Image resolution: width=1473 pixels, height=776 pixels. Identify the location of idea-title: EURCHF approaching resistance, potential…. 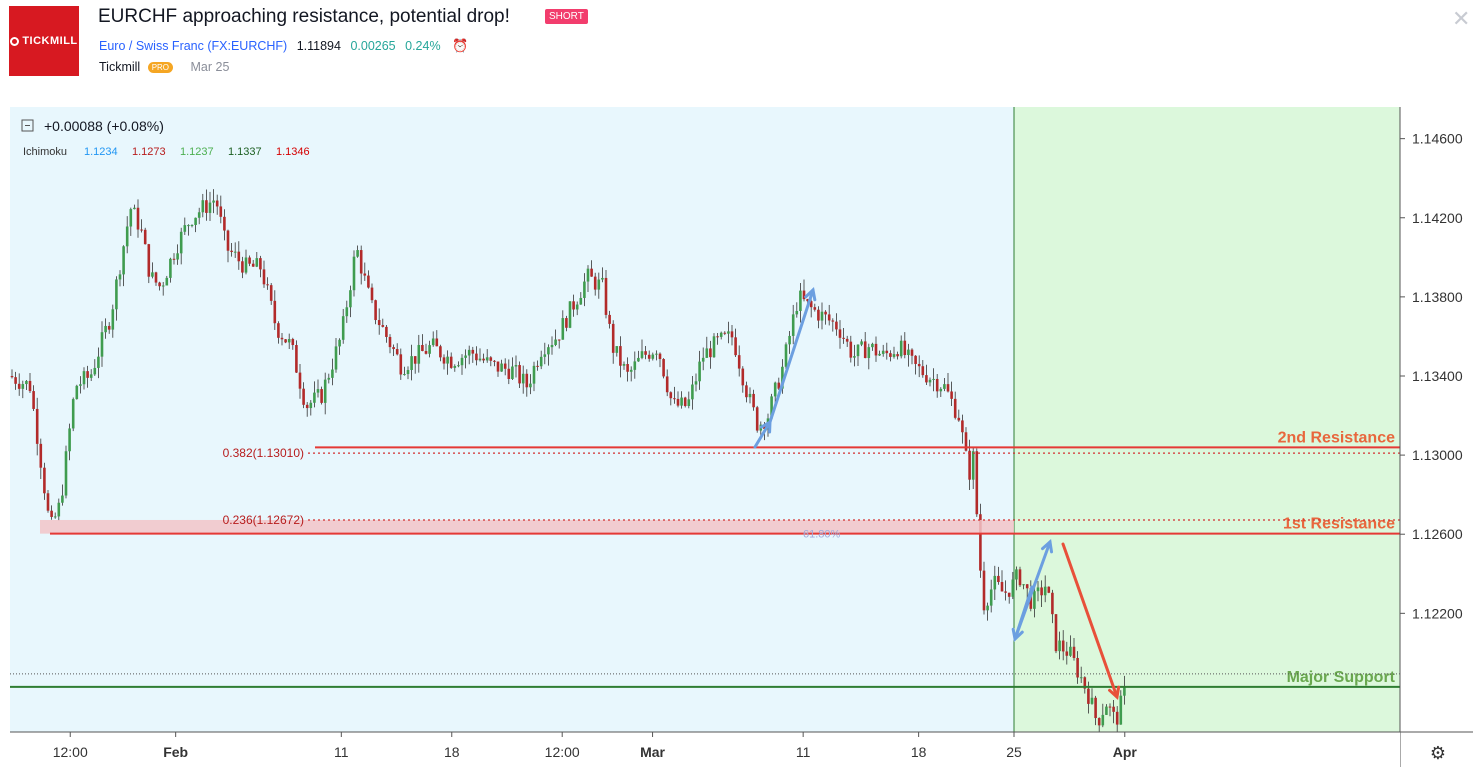
(304, 16).